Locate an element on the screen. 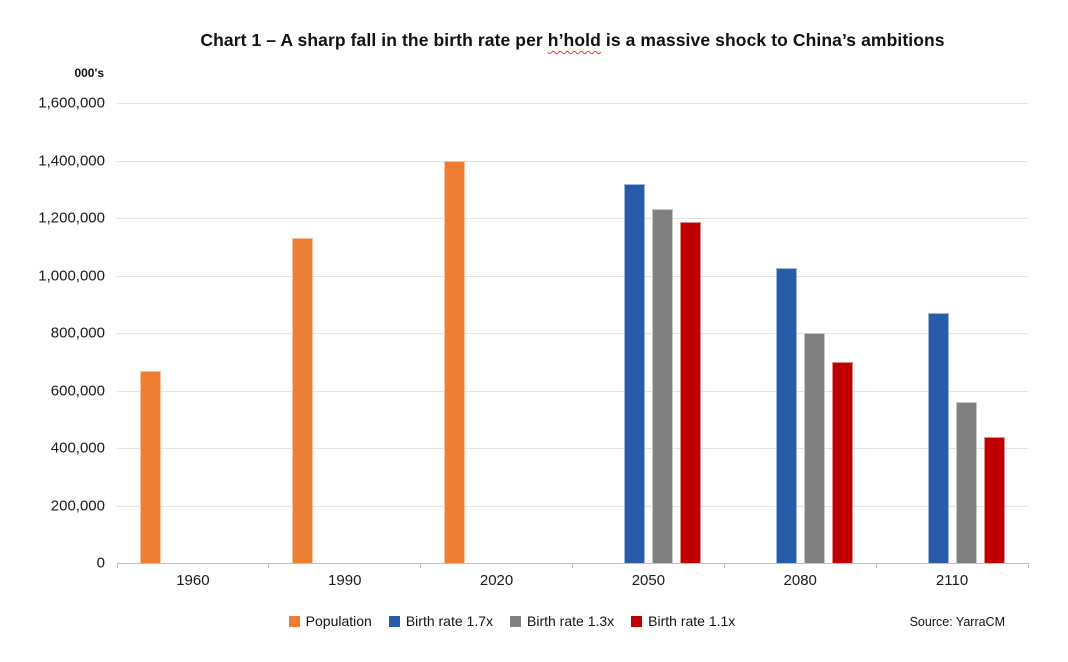 The image size is (1068, 662). chart-title-post: is a massive shock to China’s ambitions is located at coordinates (772, 40).